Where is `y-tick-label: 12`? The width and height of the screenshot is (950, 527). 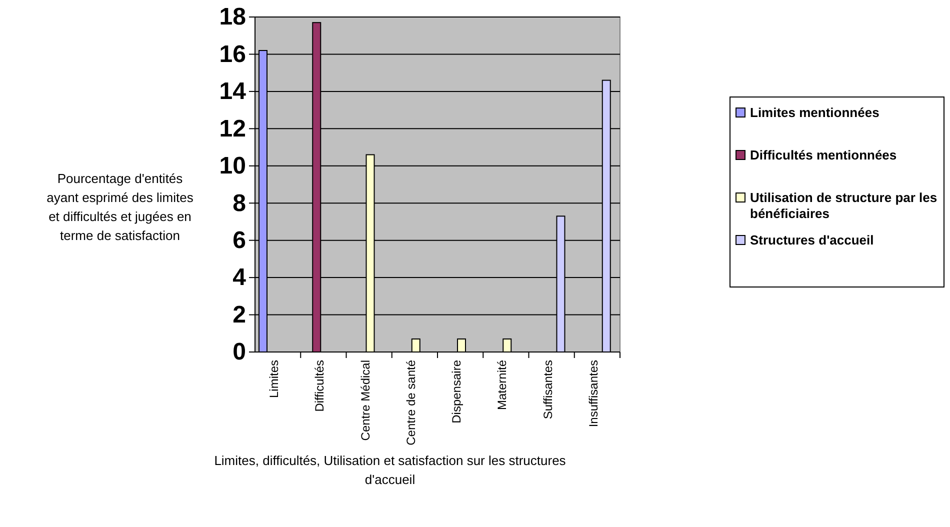 y-tick-label: 12 is located at coordinates (232, 128).